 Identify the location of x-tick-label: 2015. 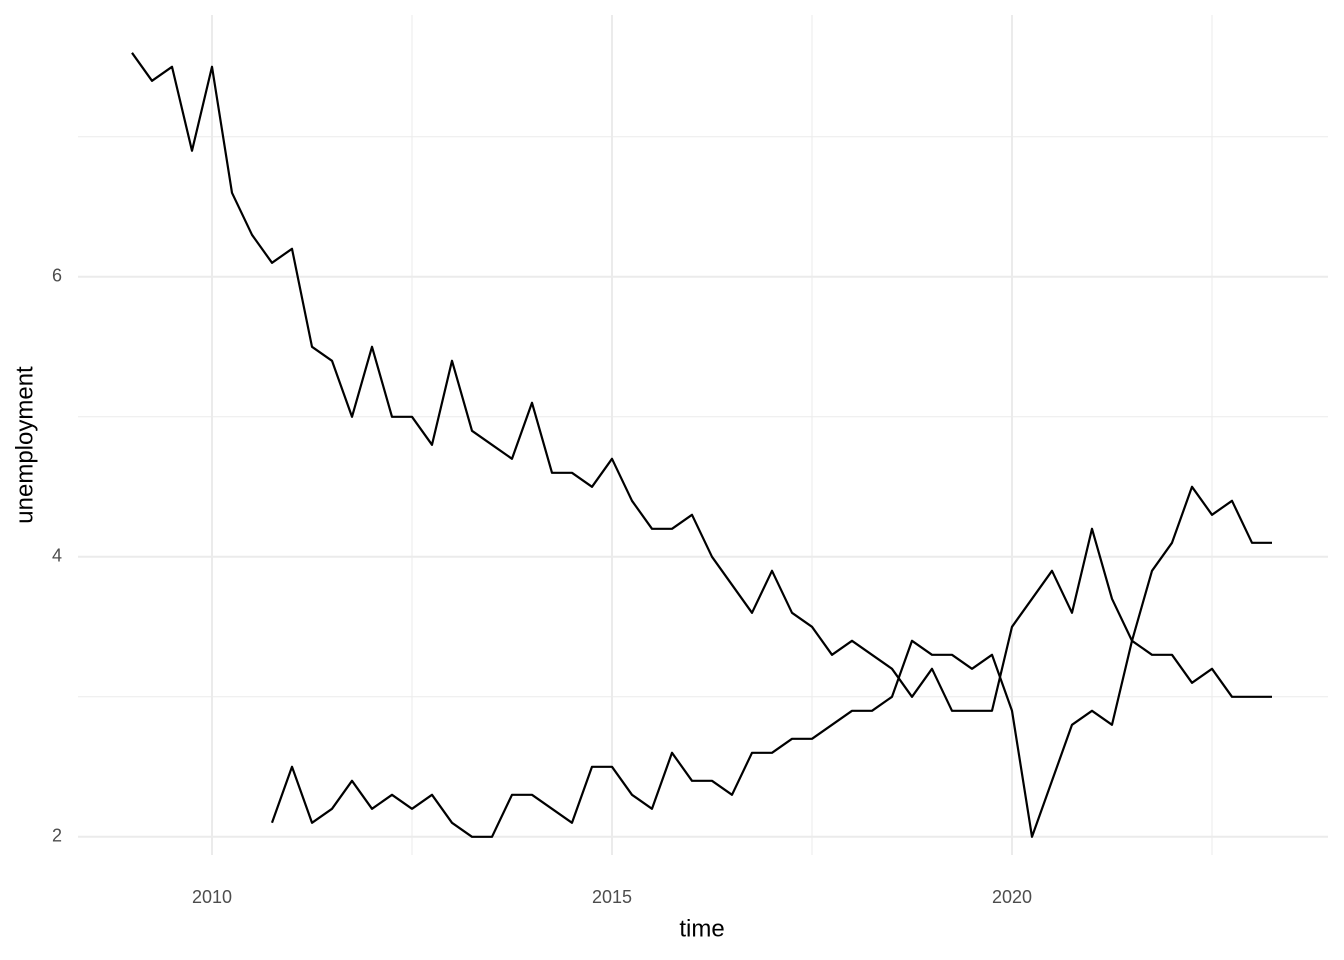
(612, 897).